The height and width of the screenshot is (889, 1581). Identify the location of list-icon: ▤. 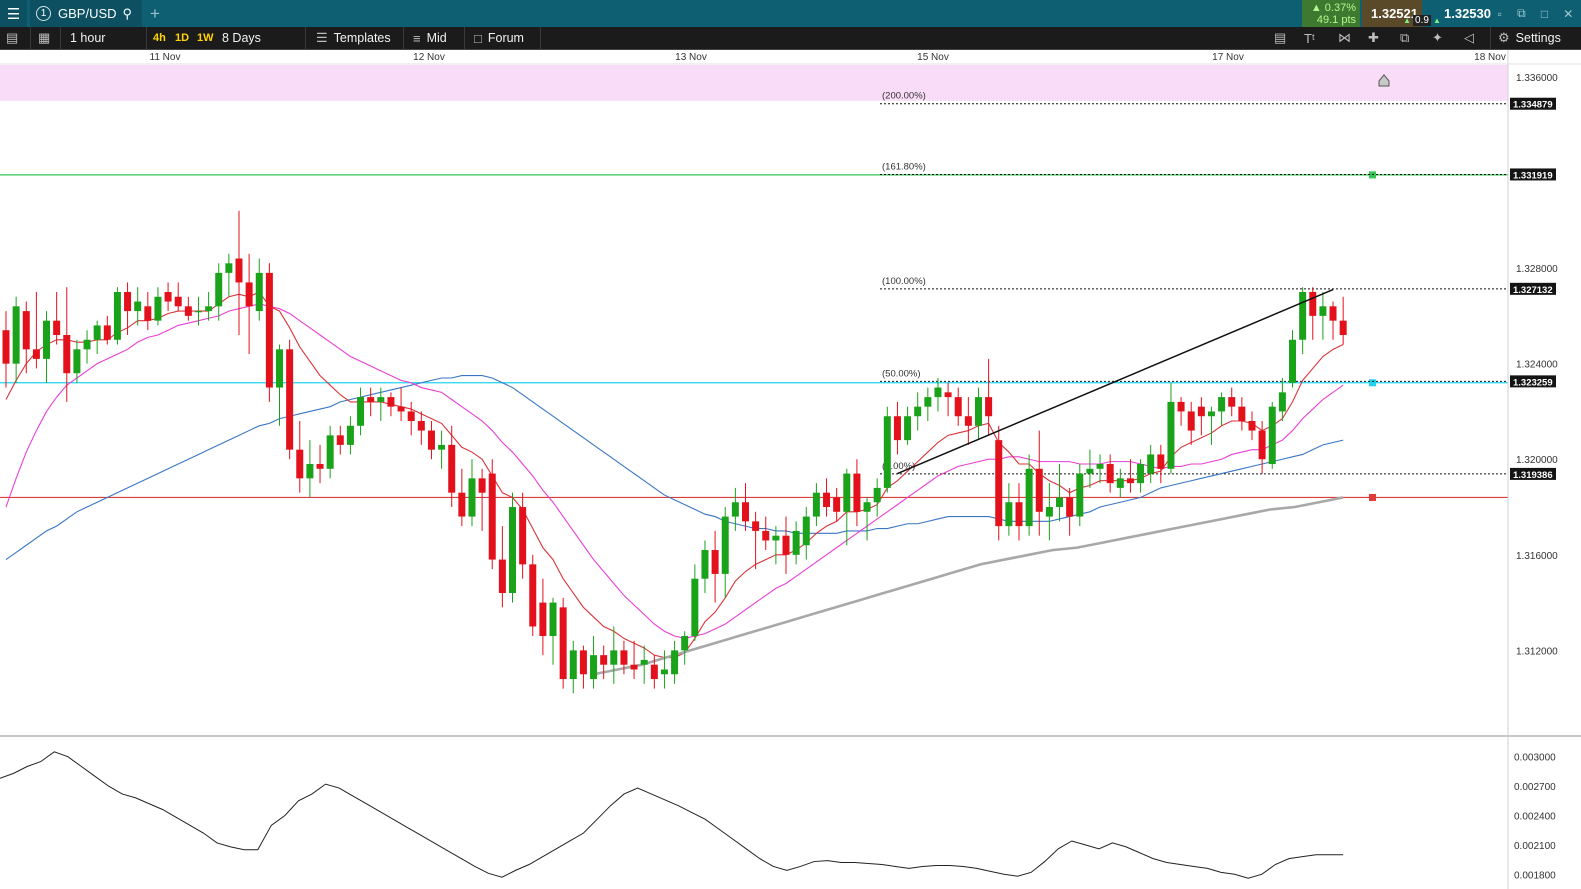
(12, 37).